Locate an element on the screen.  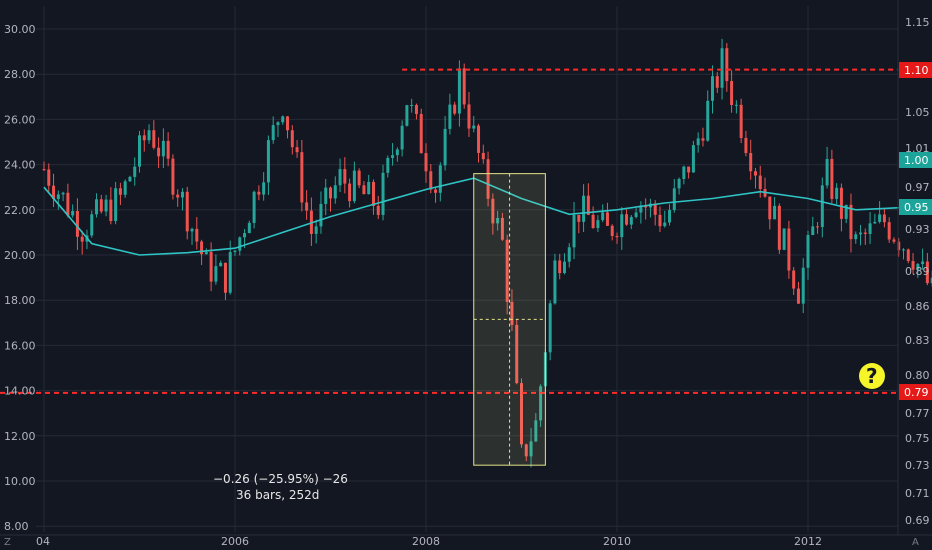
question-mark-text: ? is located at coordinates (872, 376).